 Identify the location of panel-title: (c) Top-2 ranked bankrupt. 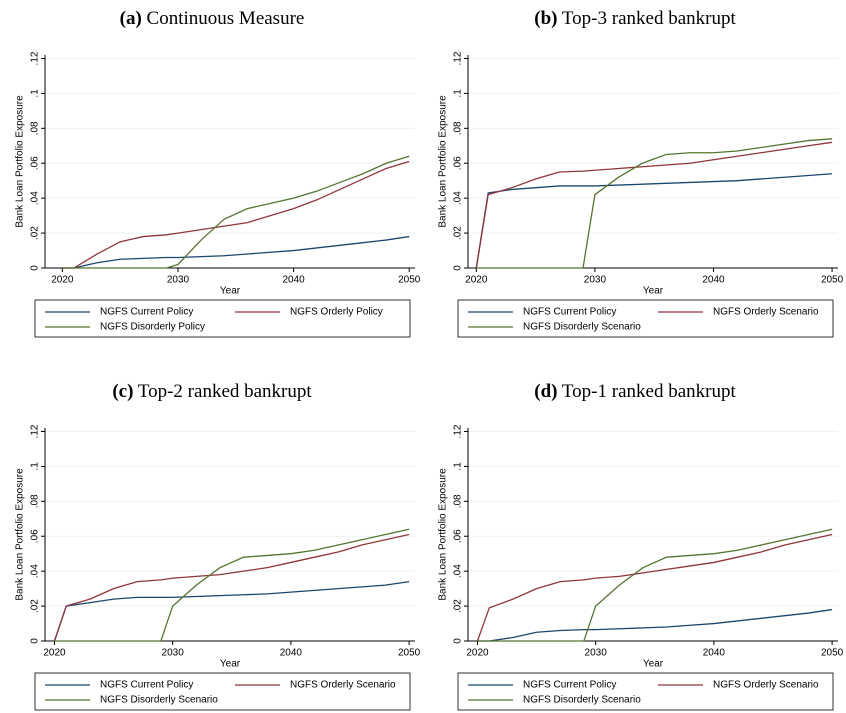
(212, 391).